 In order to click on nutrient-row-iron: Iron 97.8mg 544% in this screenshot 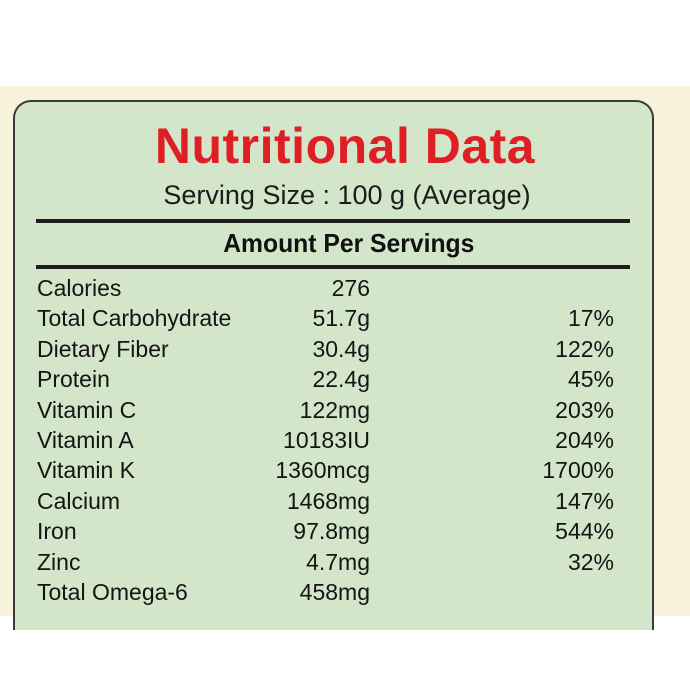, I will do `click(345, 531)`.